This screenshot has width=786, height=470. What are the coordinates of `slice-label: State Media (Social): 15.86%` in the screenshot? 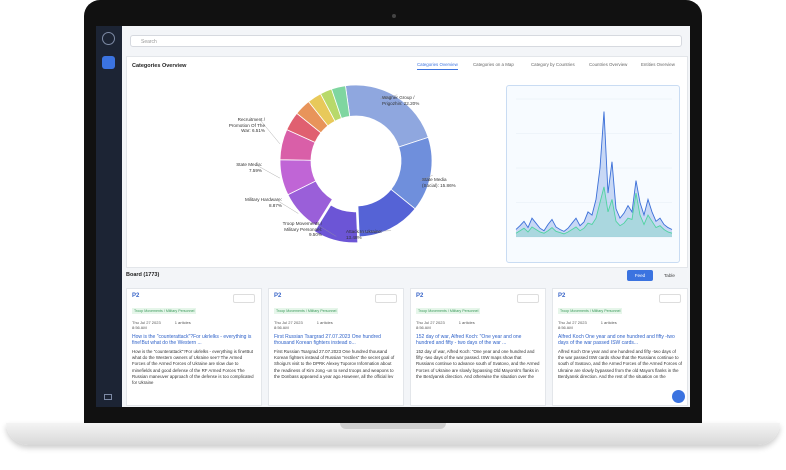 It's located at (439, 182).